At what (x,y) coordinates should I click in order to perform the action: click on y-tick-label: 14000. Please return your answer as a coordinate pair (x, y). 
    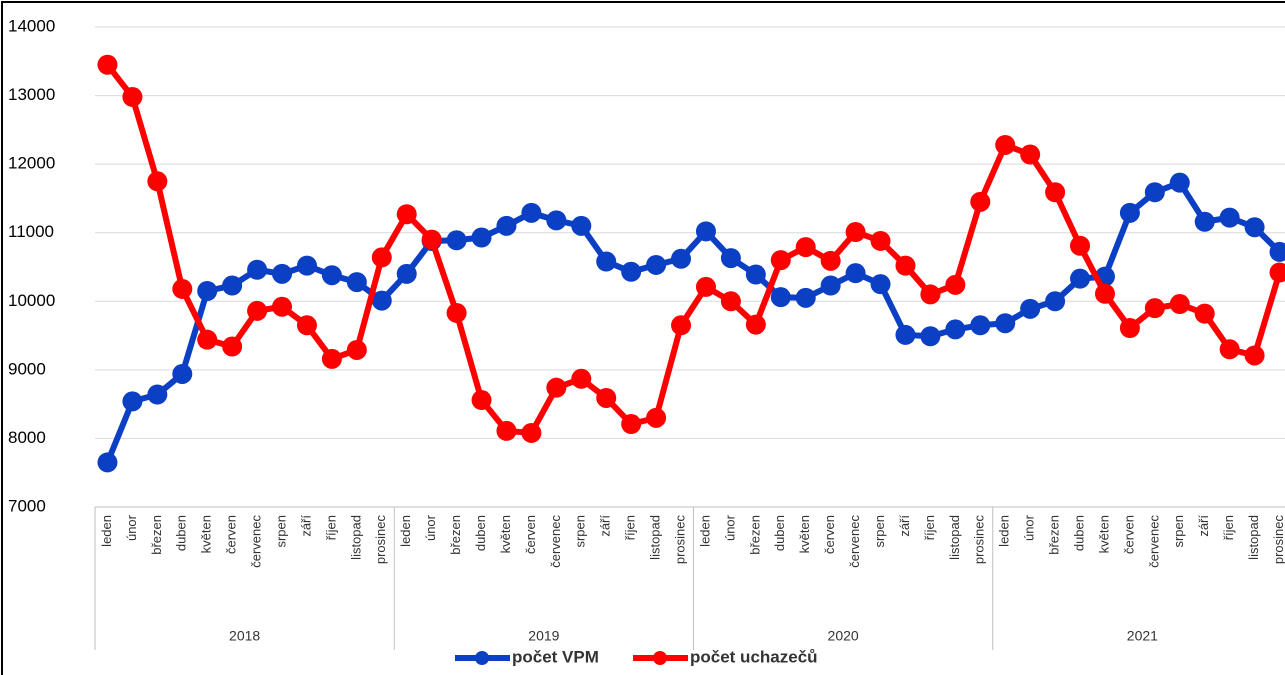
    Looking at the image, I should click on (31, 25).